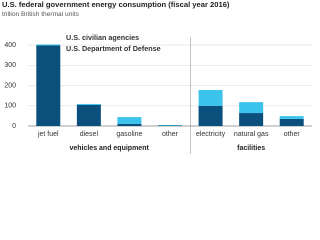  I want to click on y-tick-label: 0, so click(14, 126).